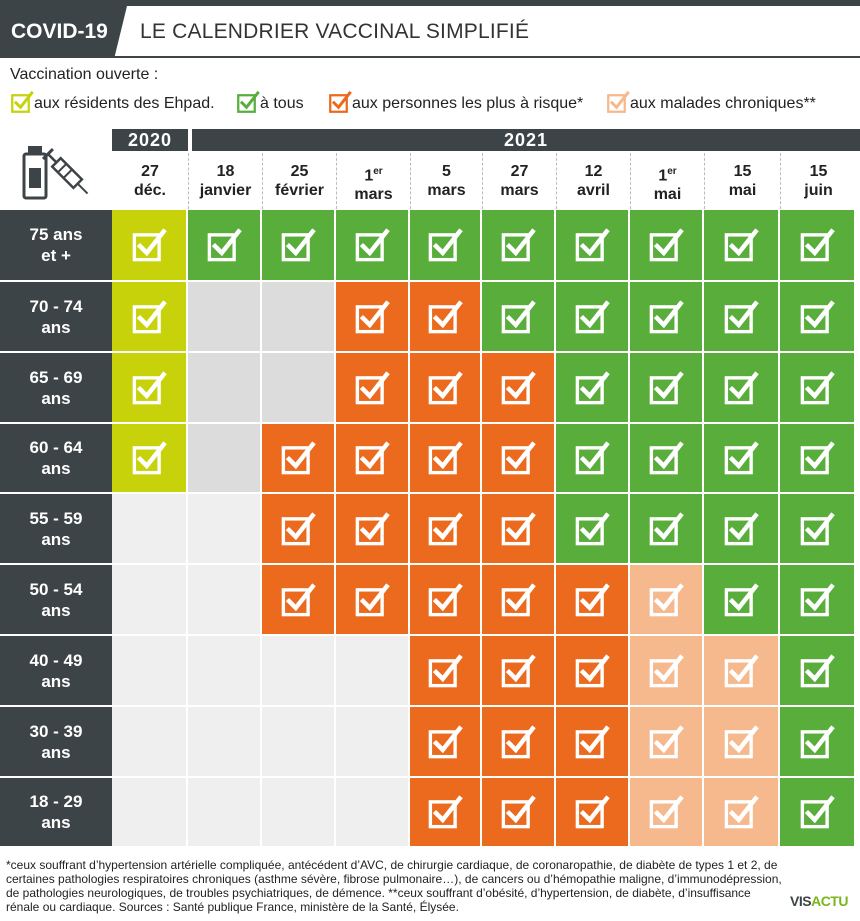 The height and width of the screenshot is (921, 860). What do you see at coordinates (742, 181) in the screenshot?
I see `date-header: 15 mai` at bounding box center [742, 181].